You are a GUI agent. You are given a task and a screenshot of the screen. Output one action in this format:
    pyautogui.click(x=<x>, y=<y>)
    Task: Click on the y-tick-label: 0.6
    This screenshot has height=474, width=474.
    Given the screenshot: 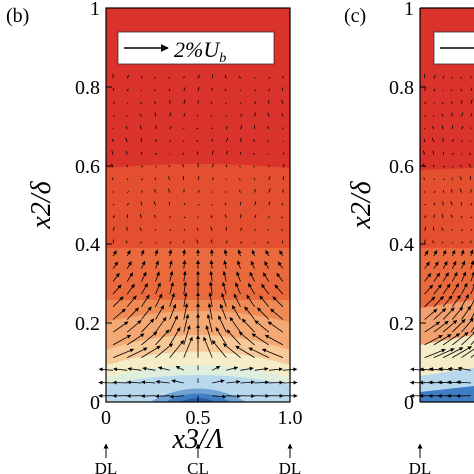 What is the action you would take?
    pyautogui.click(x=87, y=167)
    